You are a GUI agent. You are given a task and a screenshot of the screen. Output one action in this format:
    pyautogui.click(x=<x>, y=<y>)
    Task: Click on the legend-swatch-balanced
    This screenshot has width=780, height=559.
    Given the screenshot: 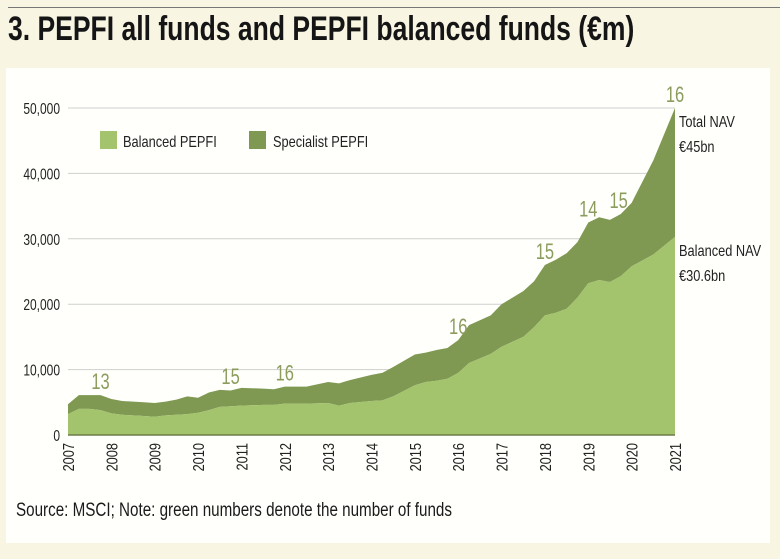 What is the action you would take?
    pyautogui.click(x=108, y=140)
    